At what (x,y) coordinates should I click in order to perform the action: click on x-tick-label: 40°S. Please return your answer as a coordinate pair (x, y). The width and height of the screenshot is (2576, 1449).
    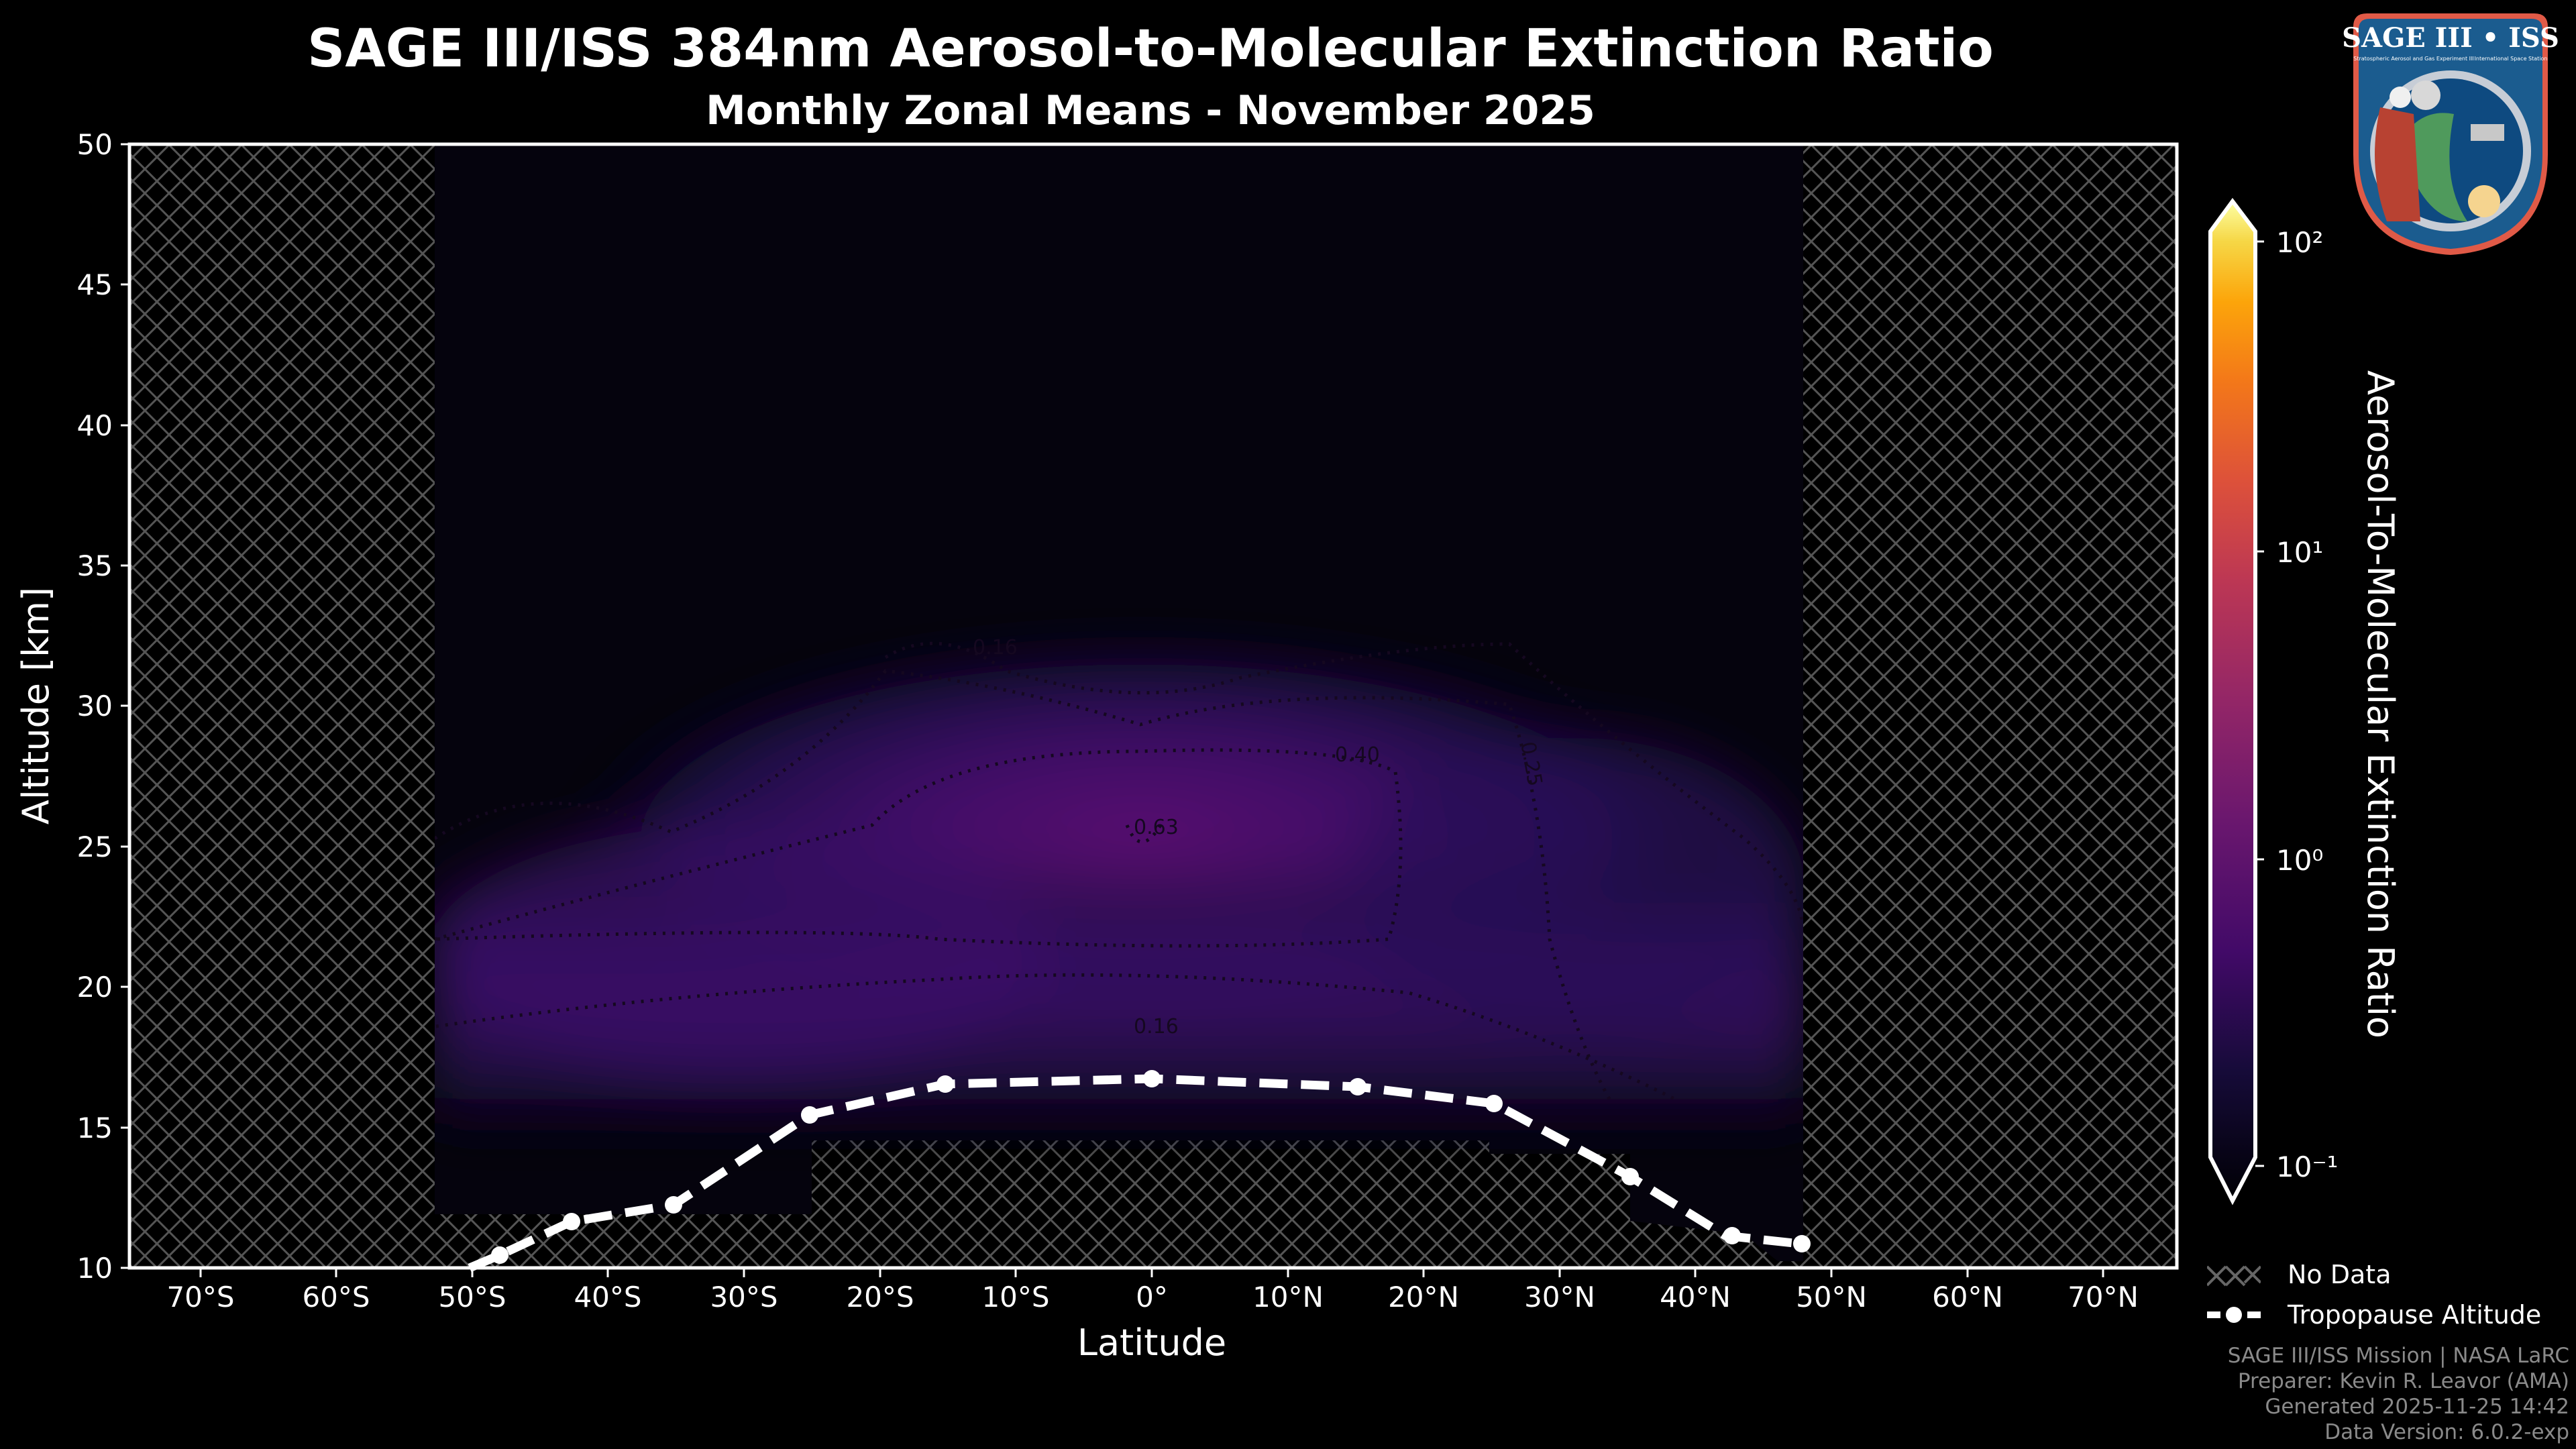
    Looking at the image, I should click on (607, 1297).